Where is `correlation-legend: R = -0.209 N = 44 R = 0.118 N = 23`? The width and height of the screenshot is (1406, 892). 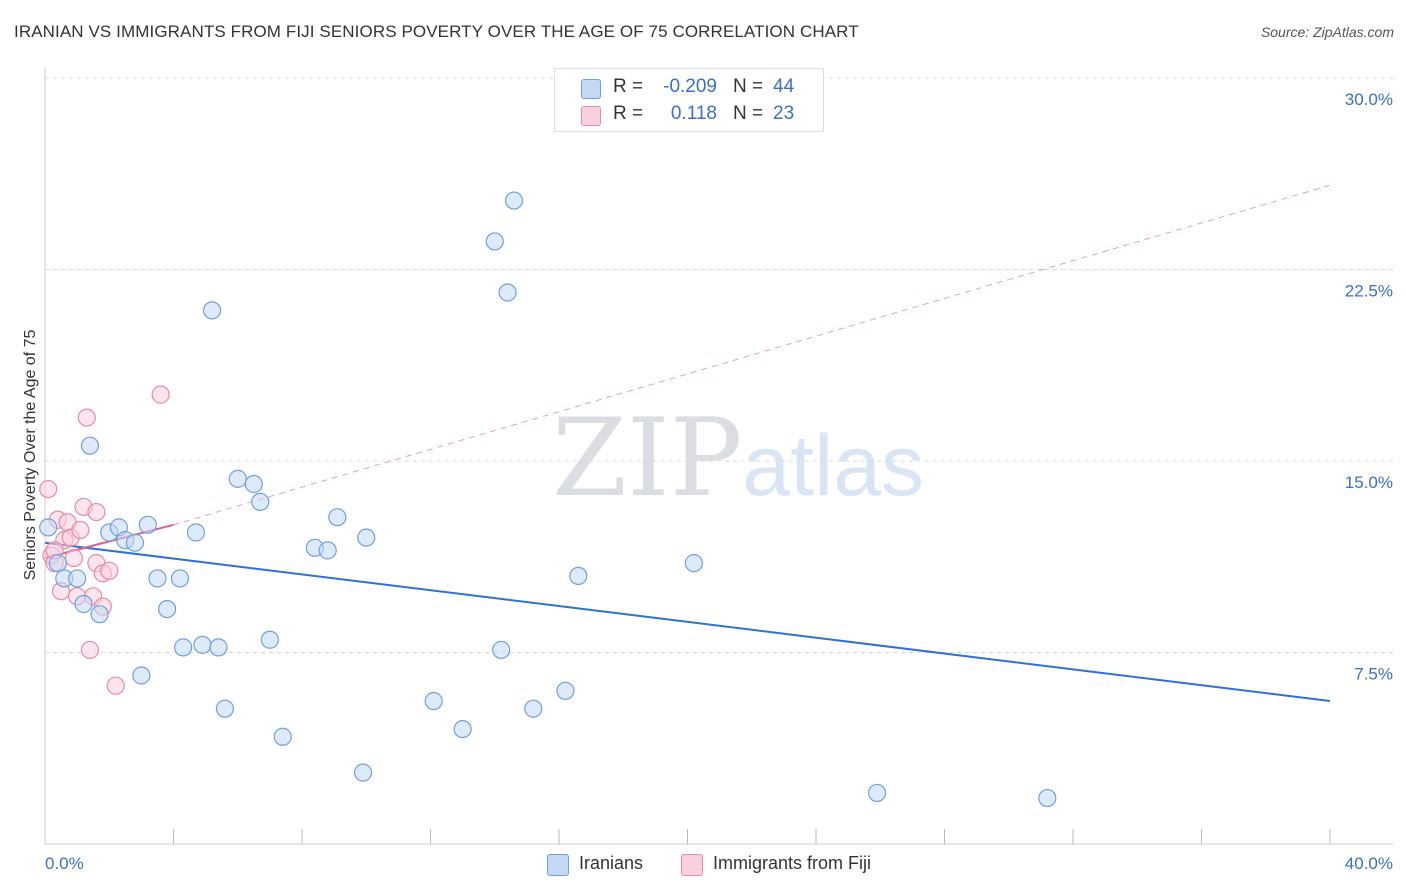
correlation-legend: R = -0.209 N = 44 R = 0.118 N = 23 is located at coordinates (689, 100).